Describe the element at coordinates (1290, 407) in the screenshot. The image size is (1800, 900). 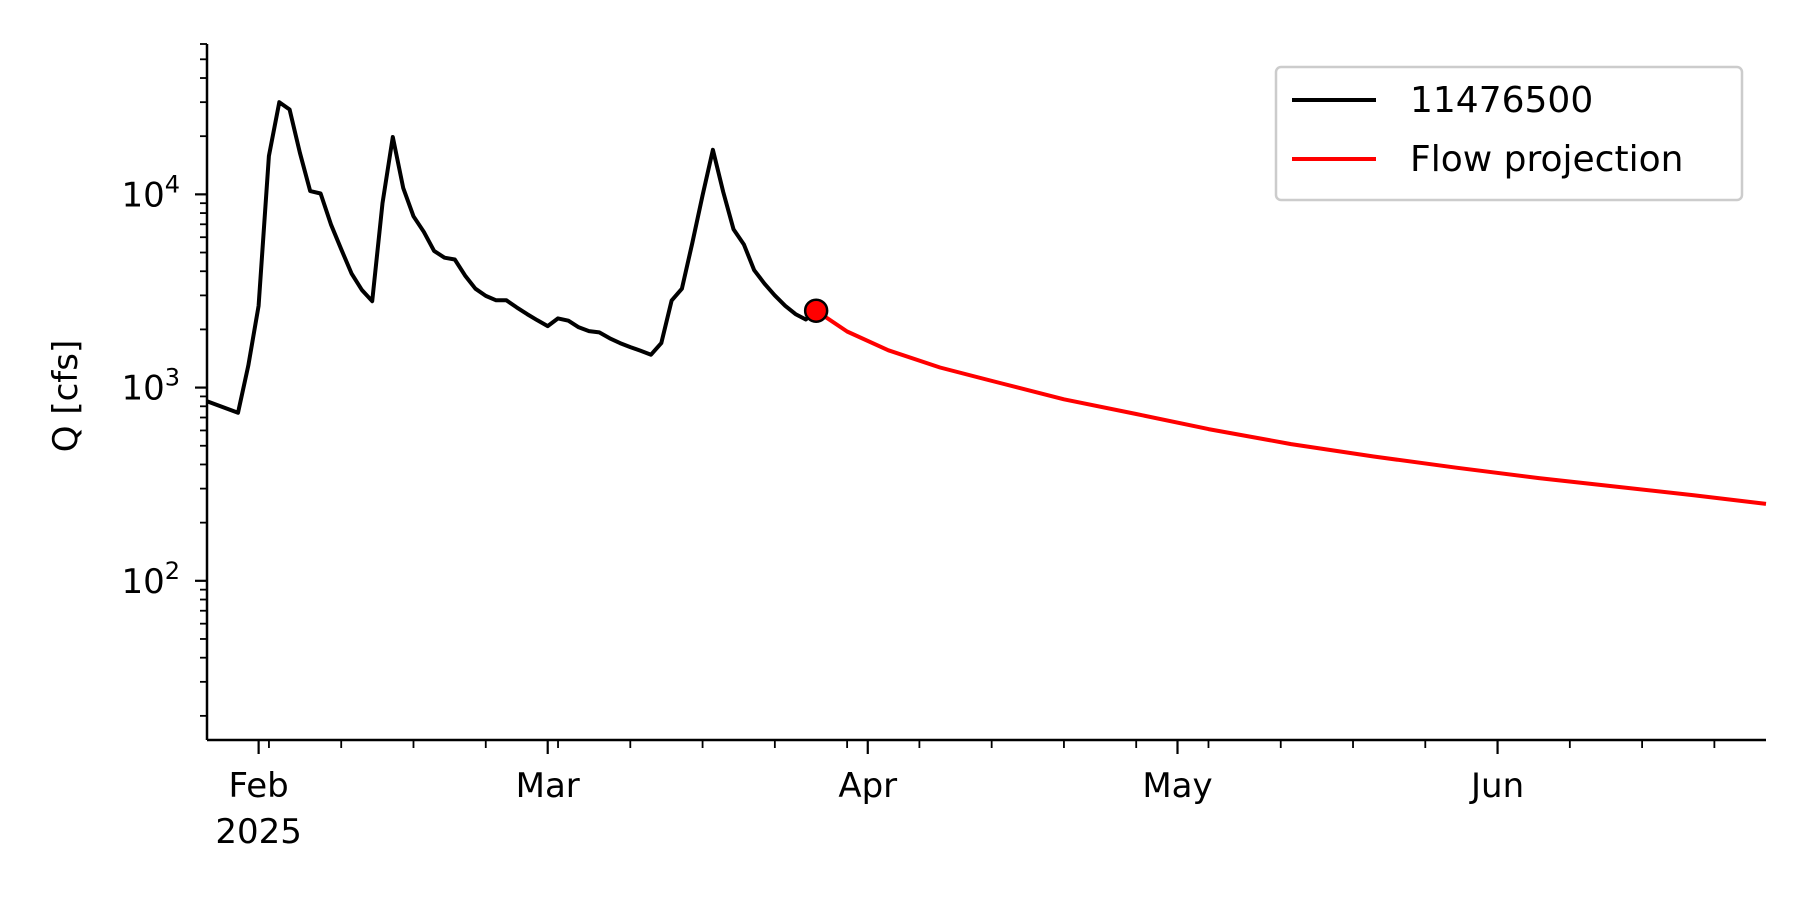
I see `projection-flow-line` at that location.